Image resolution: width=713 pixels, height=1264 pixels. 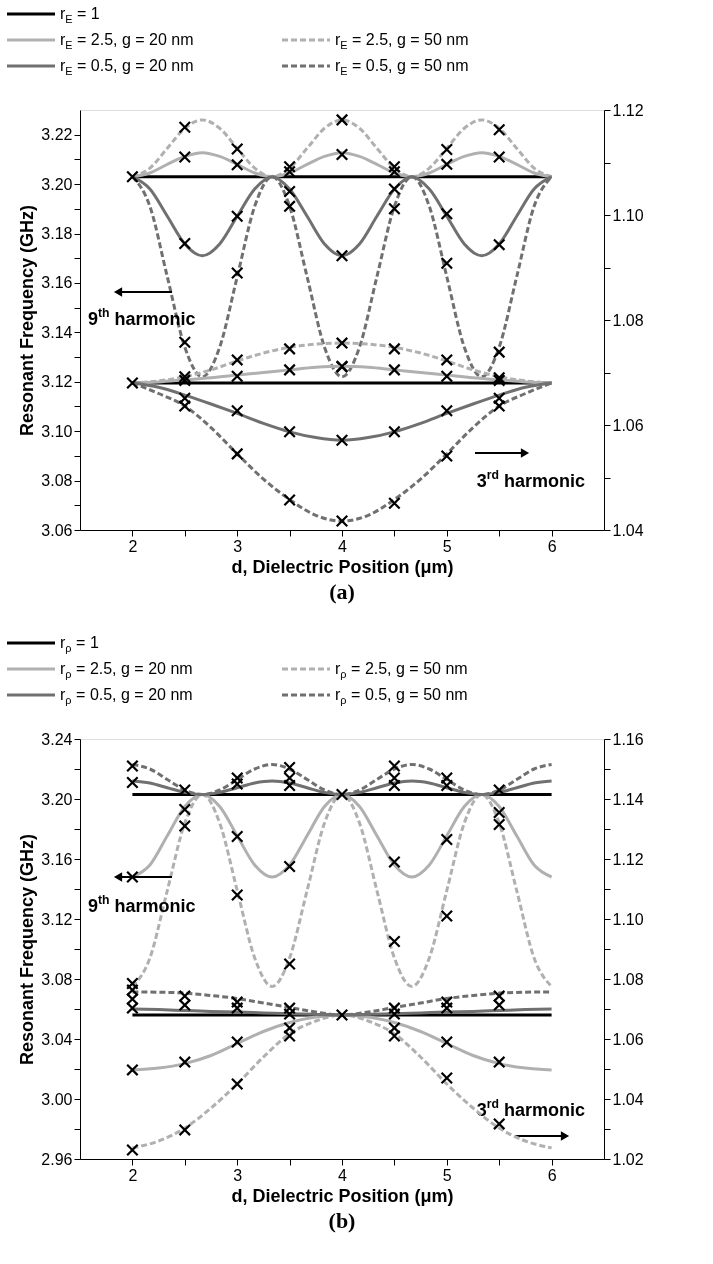 What do you see at coordinates (447, 546) in the screenshot?
I see `x-tick-label: 5` at bounding box center [447, 546].